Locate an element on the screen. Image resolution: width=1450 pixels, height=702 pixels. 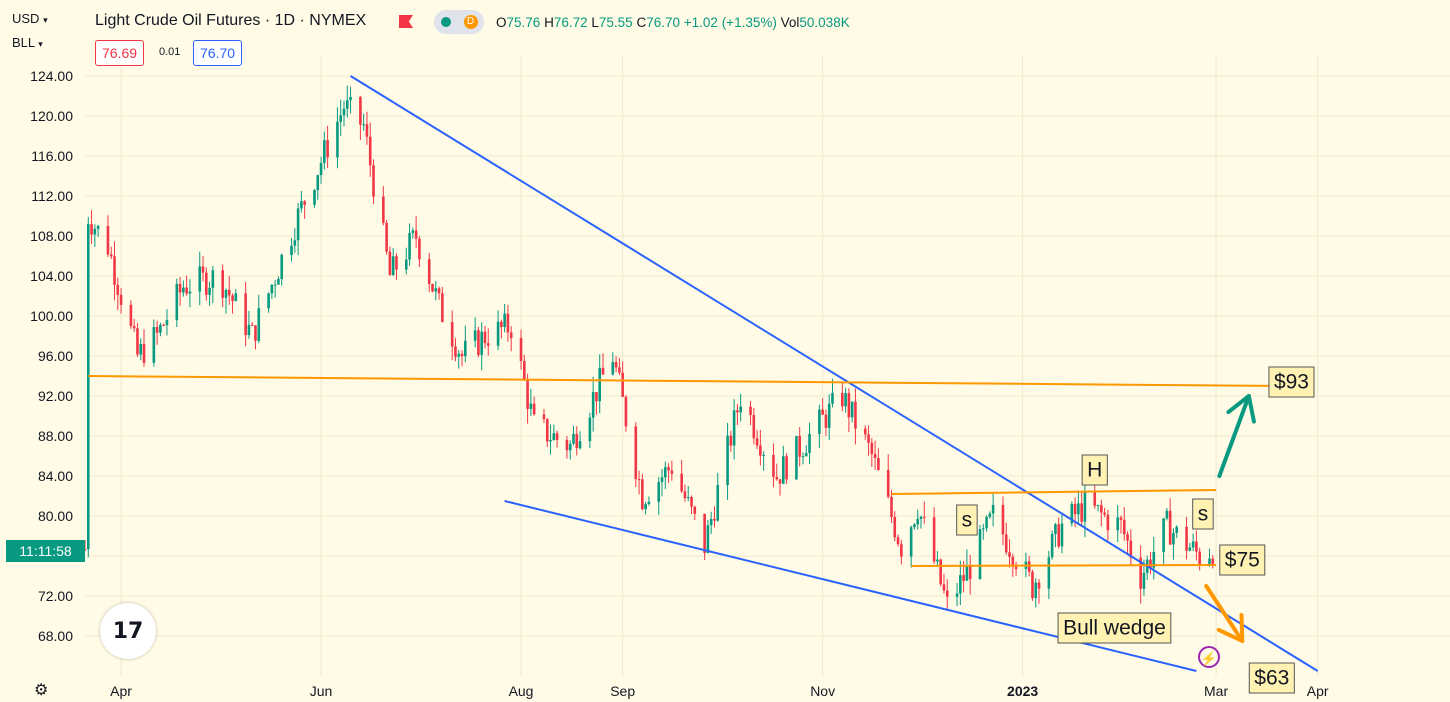
buy-price-button: 76.70 is located at coordinates (218, 53).